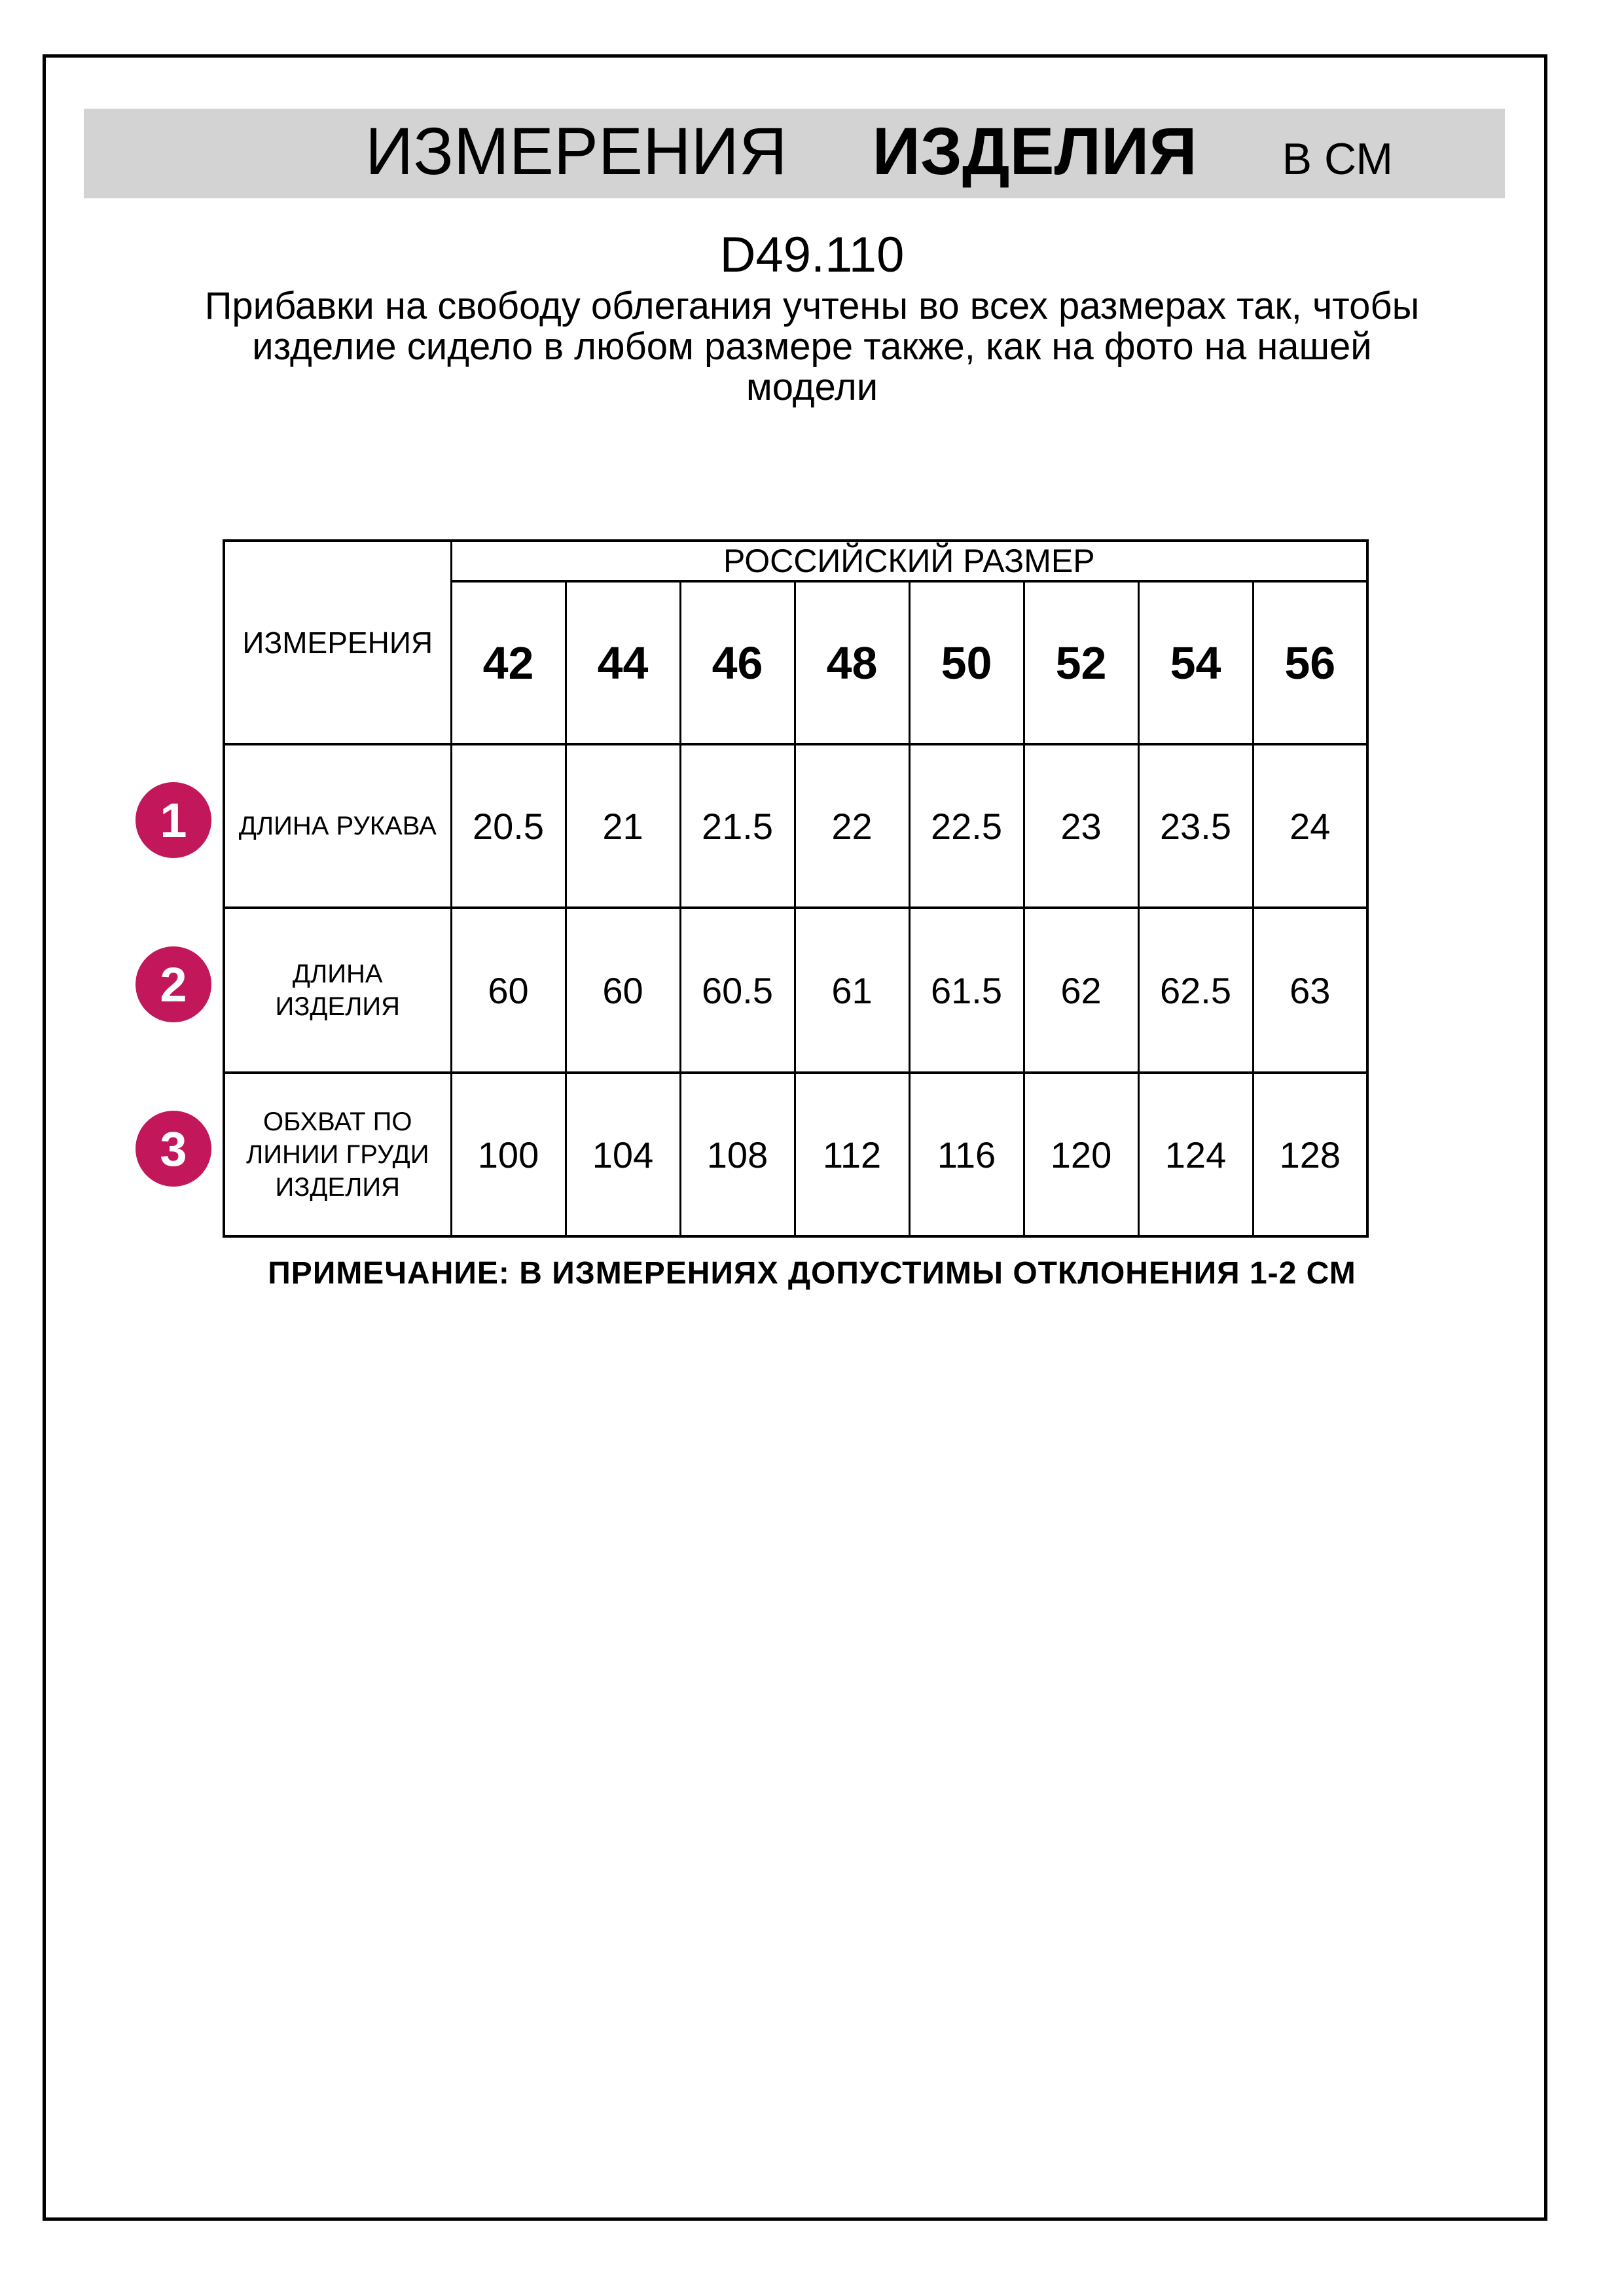 Image resolution: width=1624 pixels, height=2296 pixels. I want to click on size-header-cell: 44, so click(622, 662).